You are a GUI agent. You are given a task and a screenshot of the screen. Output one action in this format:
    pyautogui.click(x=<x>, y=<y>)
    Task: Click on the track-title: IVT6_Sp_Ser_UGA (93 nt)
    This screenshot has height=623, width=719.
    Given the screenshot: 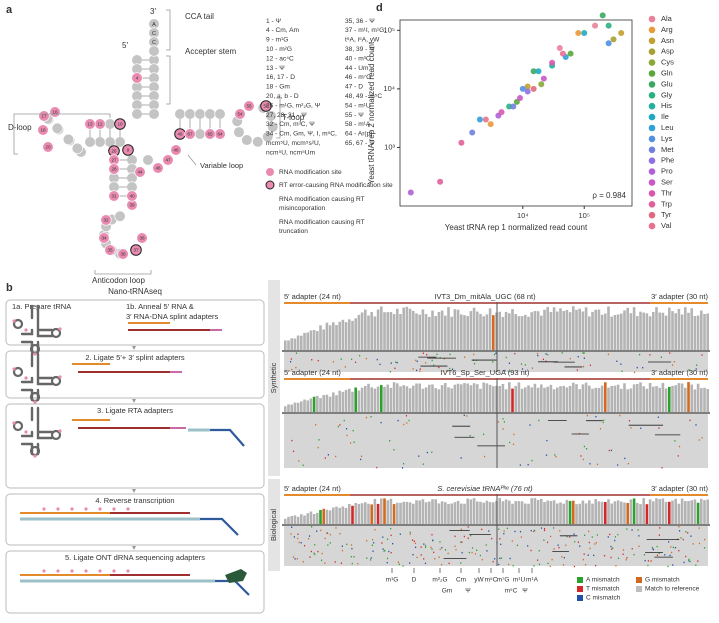 What is the action you would take?
    pyautogui.click(x=485, y=372)
    